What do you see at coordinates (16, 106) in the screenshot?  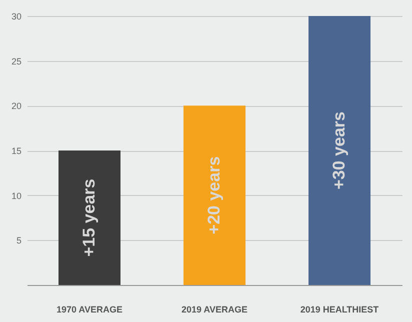 I see `y-tick-label: 20` at bounding box center [16, 106].